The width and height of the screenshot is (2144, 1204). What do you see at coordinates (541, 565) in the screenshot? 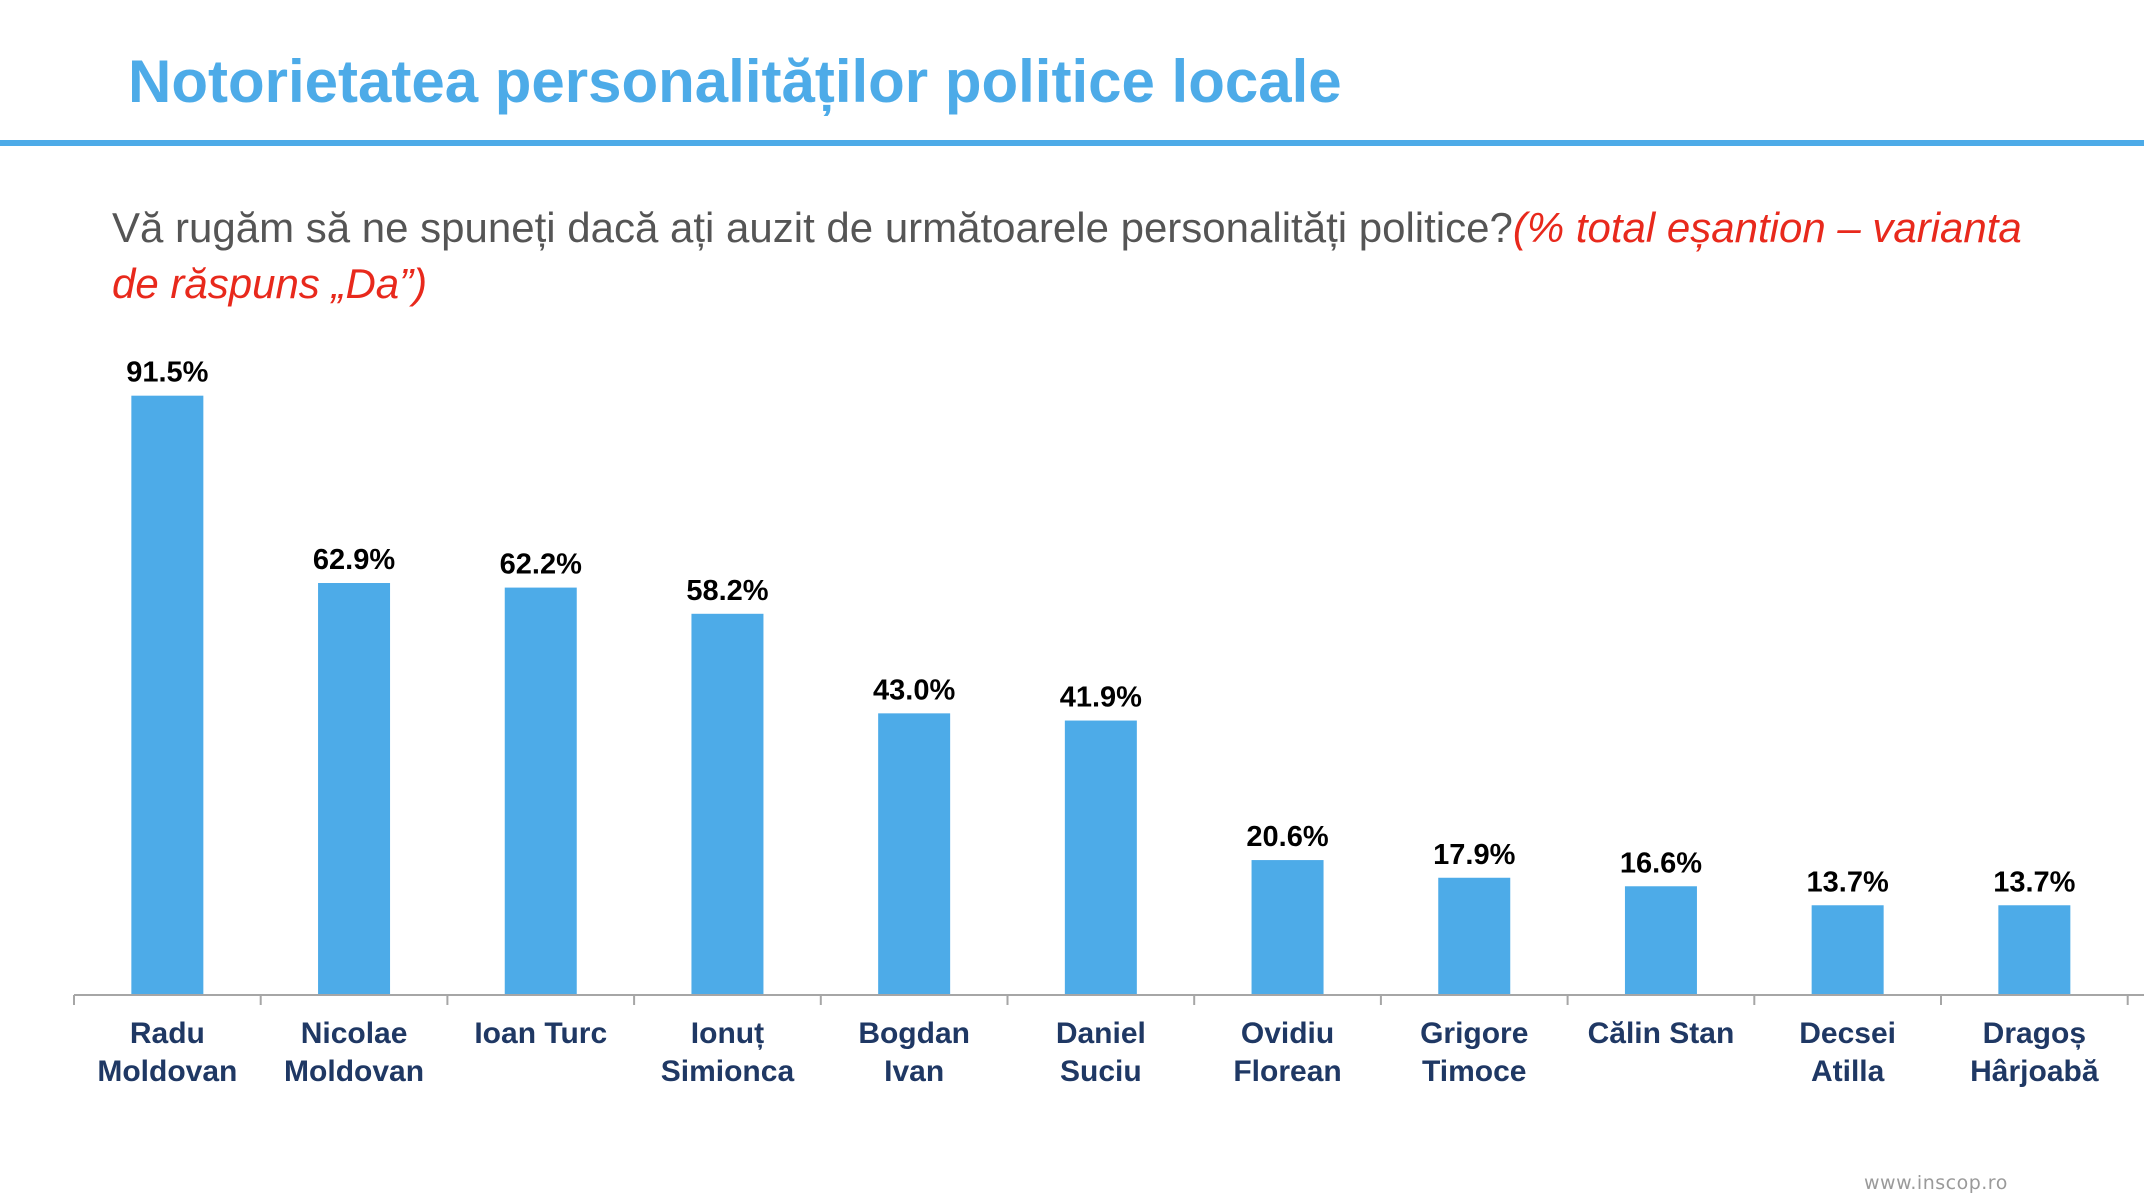
I see `bar-value-label: 62.2%` at bounding box center [541, 565].